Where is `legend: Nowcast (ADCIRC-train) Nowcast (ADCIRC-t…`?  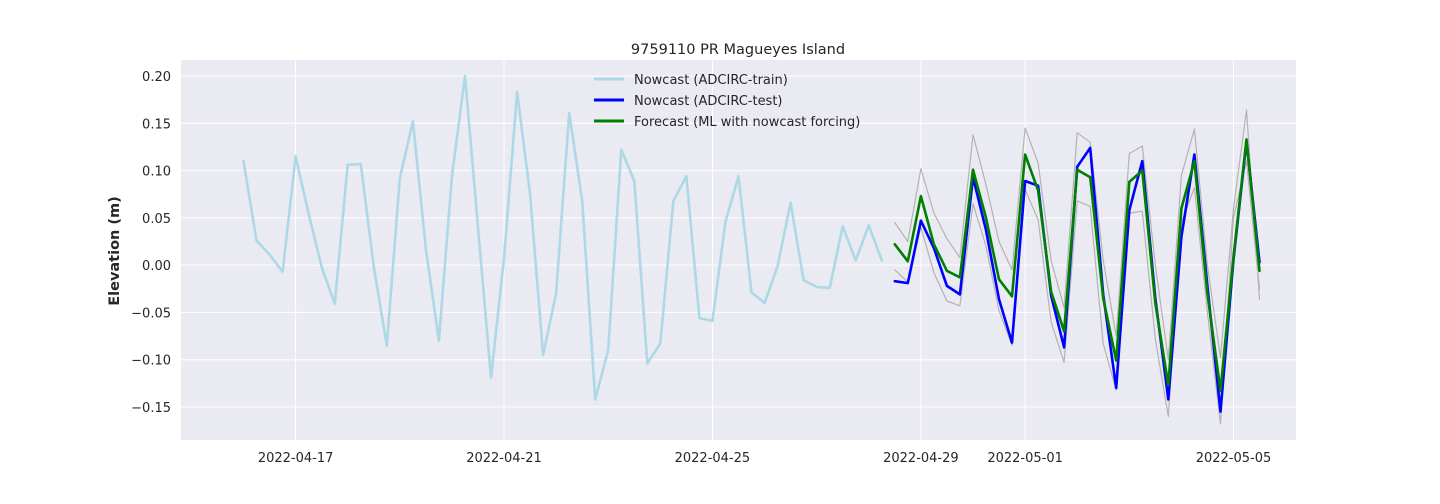
legend: Nowcast (ADCIRC-train) Nowcast (ADCIRC-t… is located at coordinates (727, 101).